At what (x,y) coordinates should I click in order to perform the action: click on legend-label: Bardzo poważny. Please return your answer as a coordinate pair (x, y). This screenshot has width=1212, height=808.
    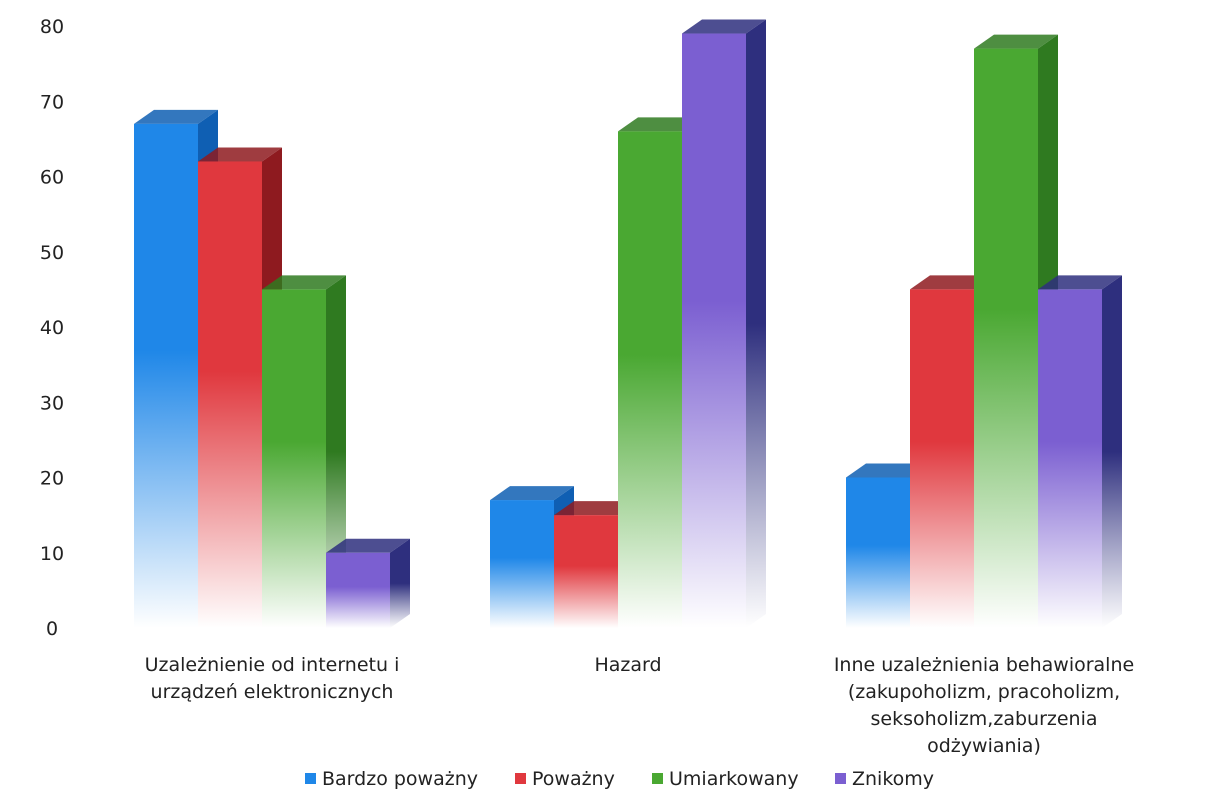
    Looking at the image, I should click on (400, 779).